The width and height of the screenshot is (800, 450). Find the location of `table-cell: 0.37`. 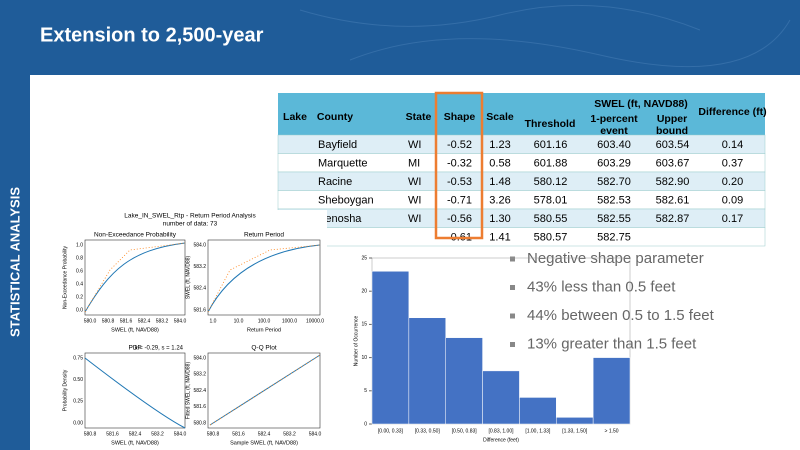

table-cell: 0.37 is located at coordinates (732, 163).